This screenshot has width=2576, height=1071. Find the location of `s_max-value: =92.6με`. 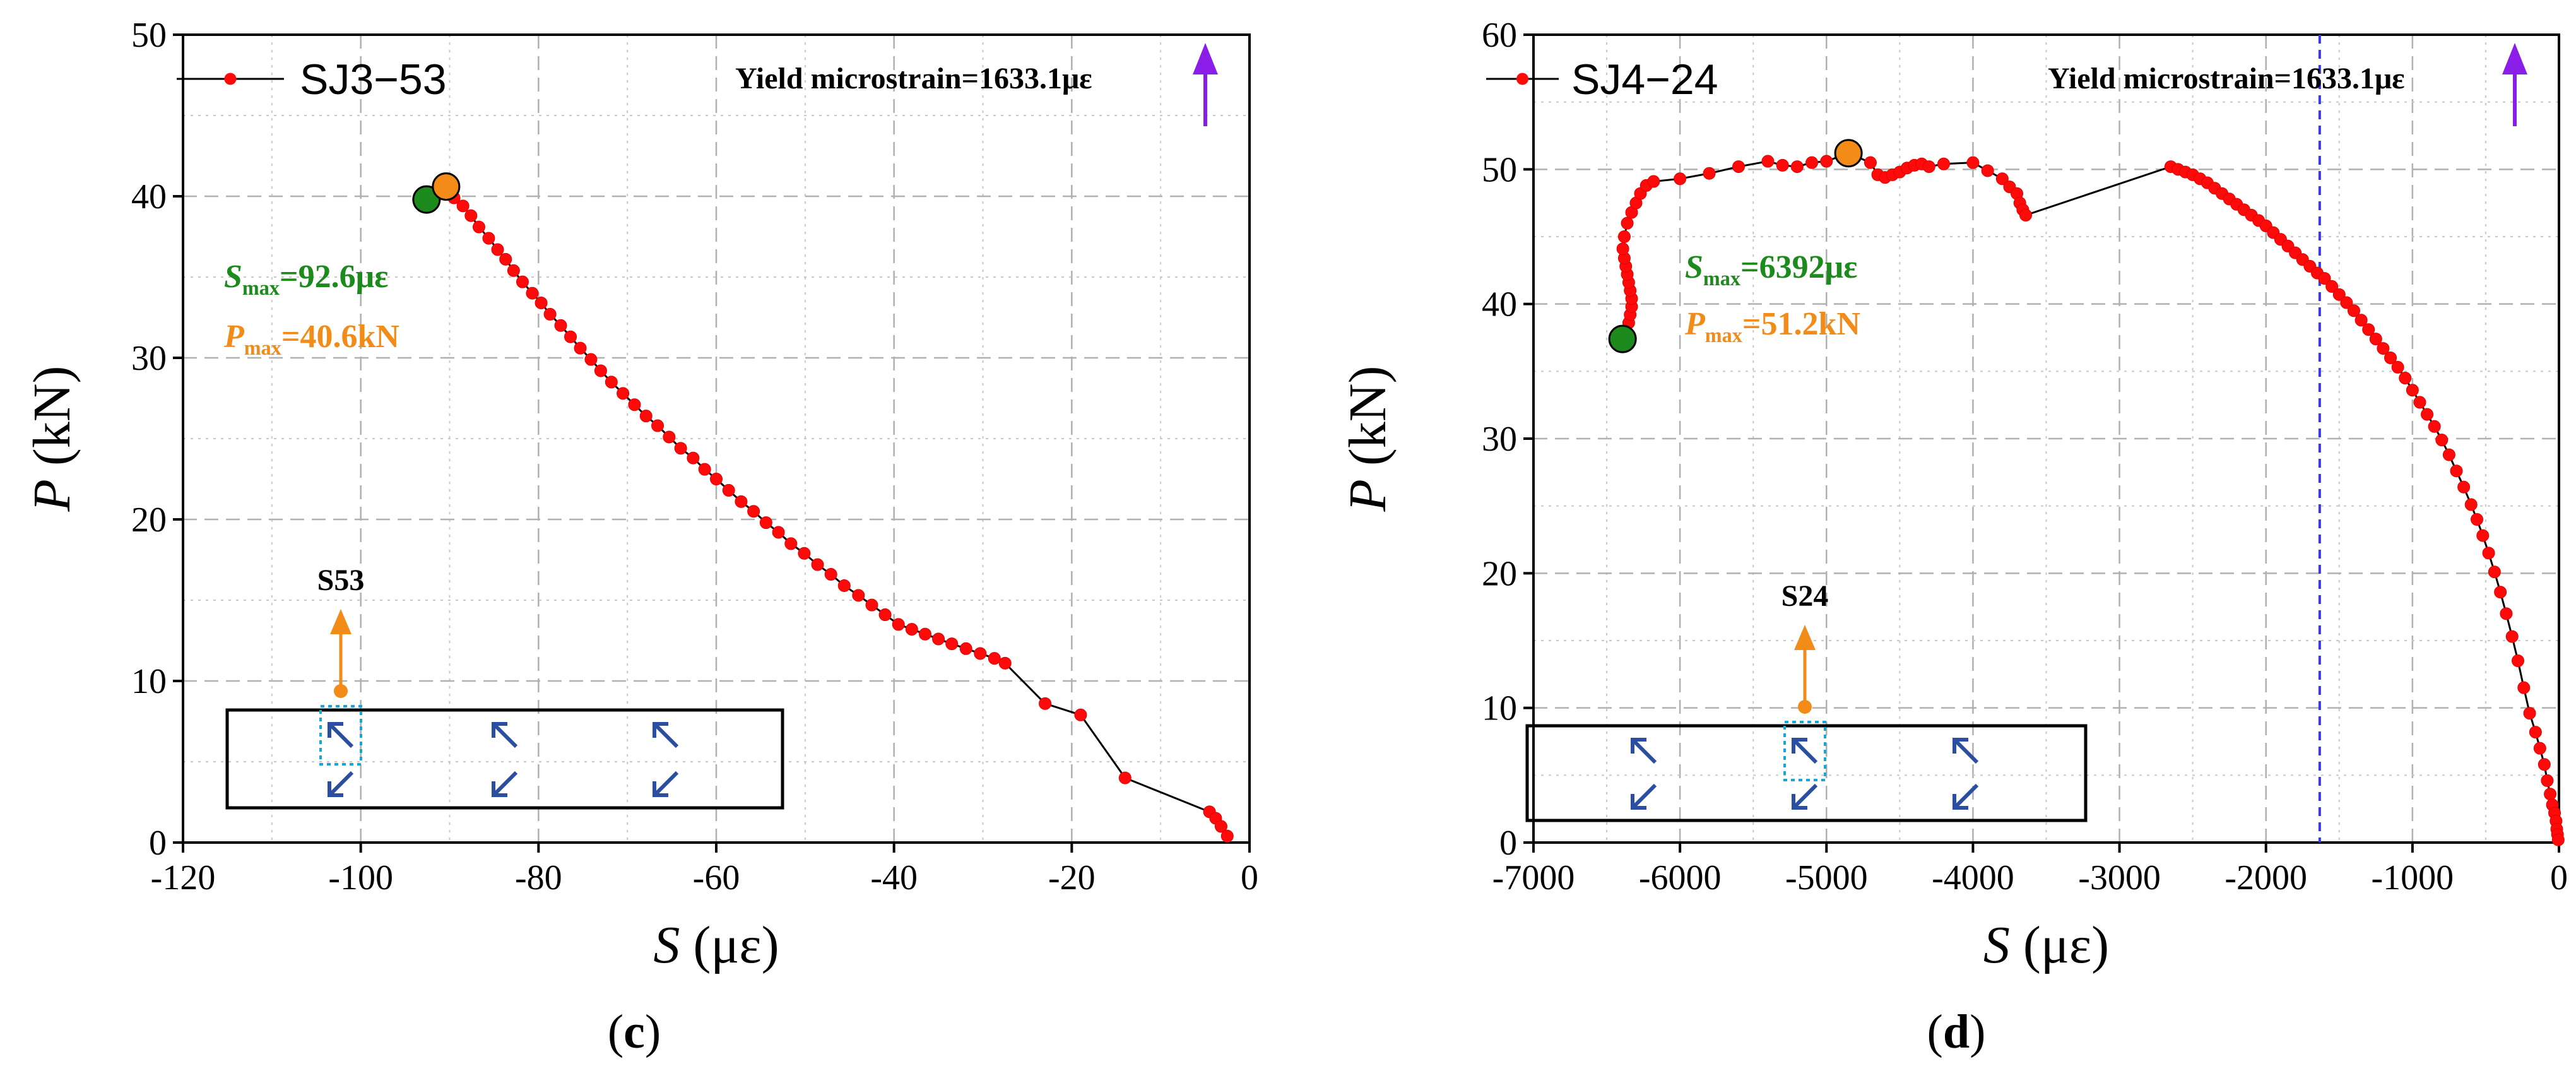

s_max-value: =92.6με is located at coordinates (334, 277).